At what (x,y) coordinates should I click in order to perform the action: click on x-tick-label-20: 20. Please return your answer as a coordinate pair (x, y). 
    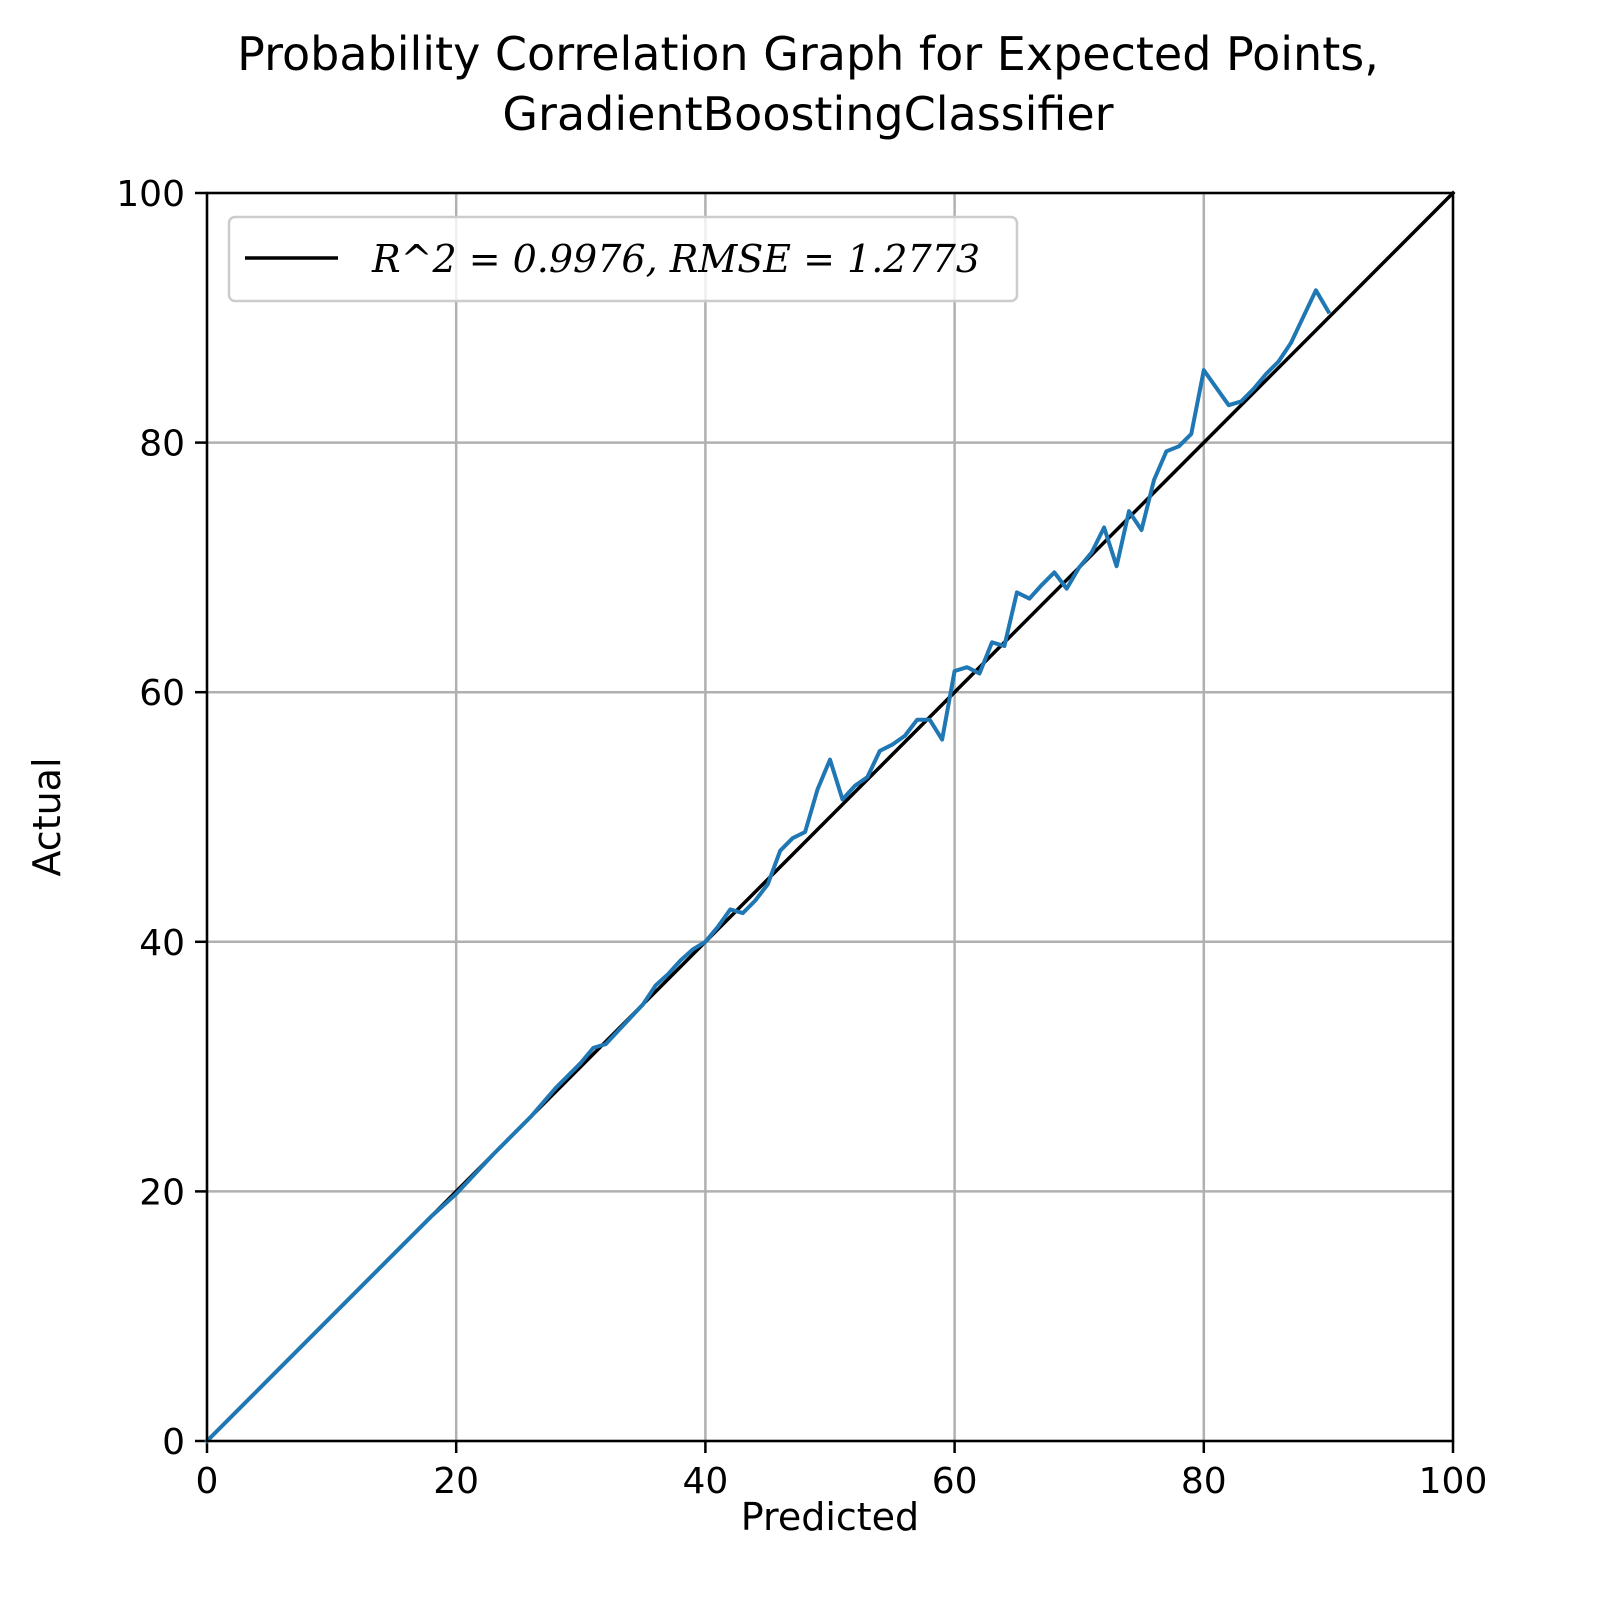
    Looking at the image, I should click on (456, 1481).